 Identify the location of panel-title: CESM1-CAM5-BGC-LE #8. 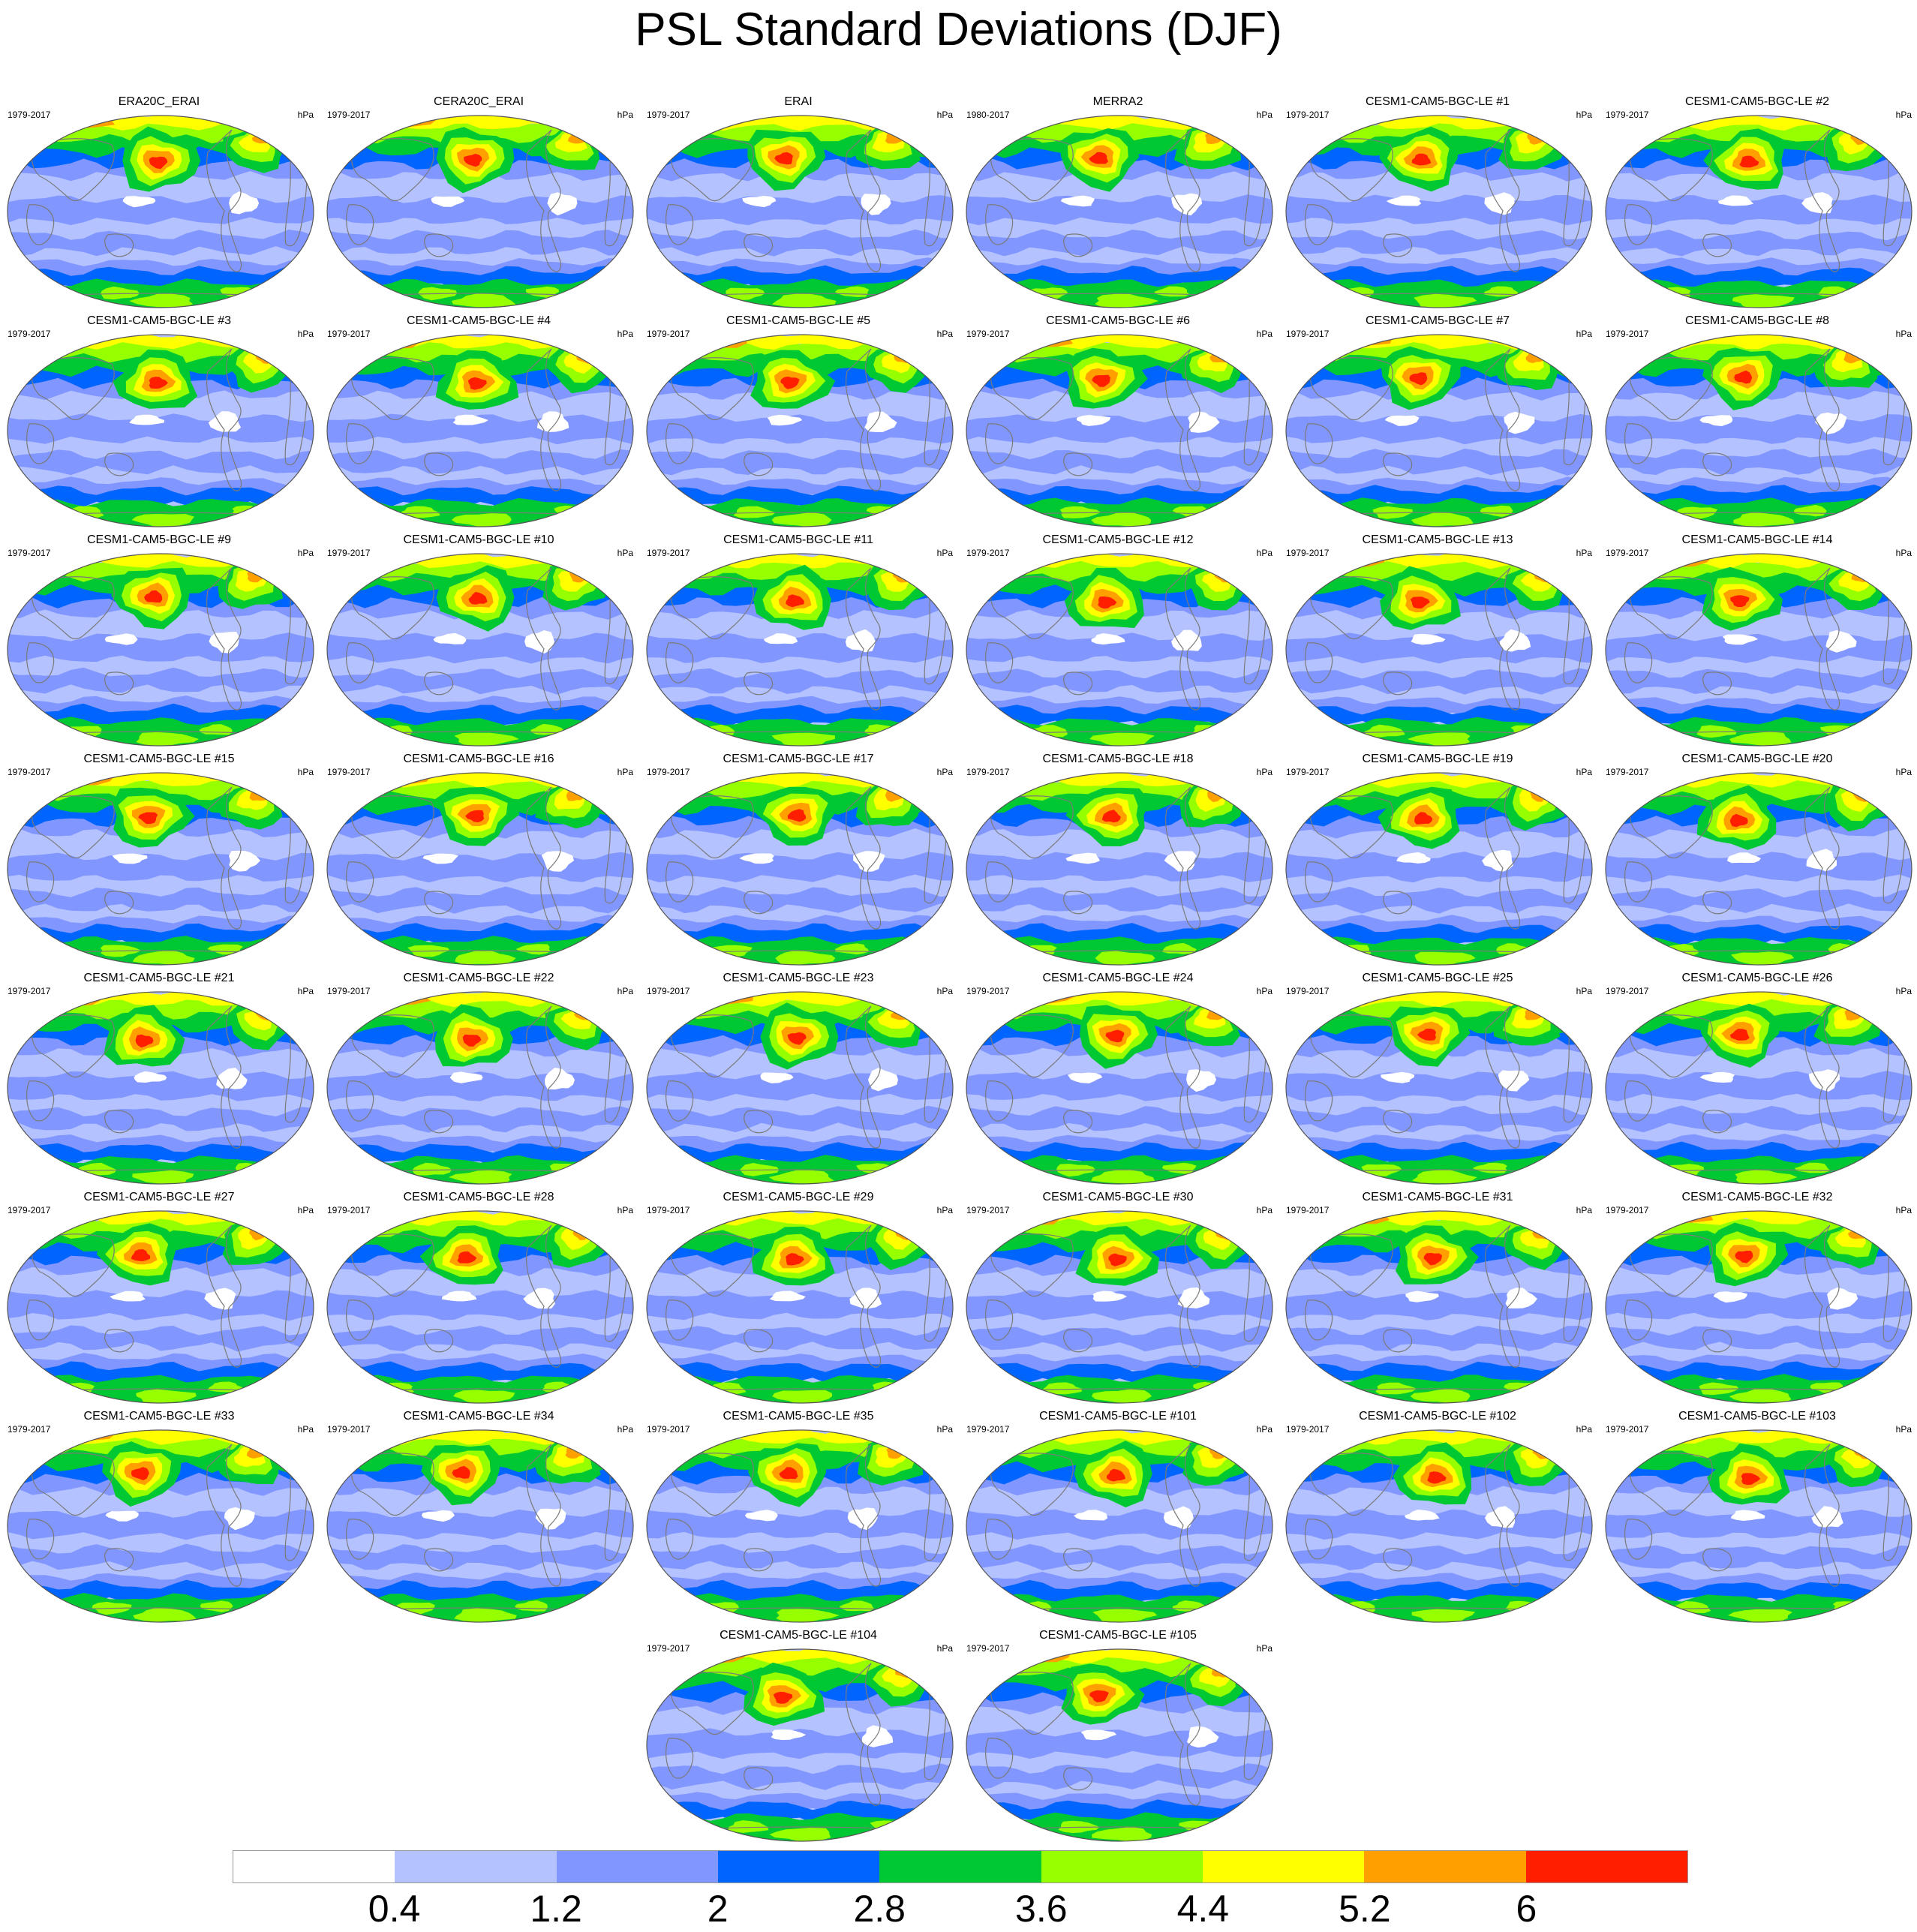
(1757, 321).